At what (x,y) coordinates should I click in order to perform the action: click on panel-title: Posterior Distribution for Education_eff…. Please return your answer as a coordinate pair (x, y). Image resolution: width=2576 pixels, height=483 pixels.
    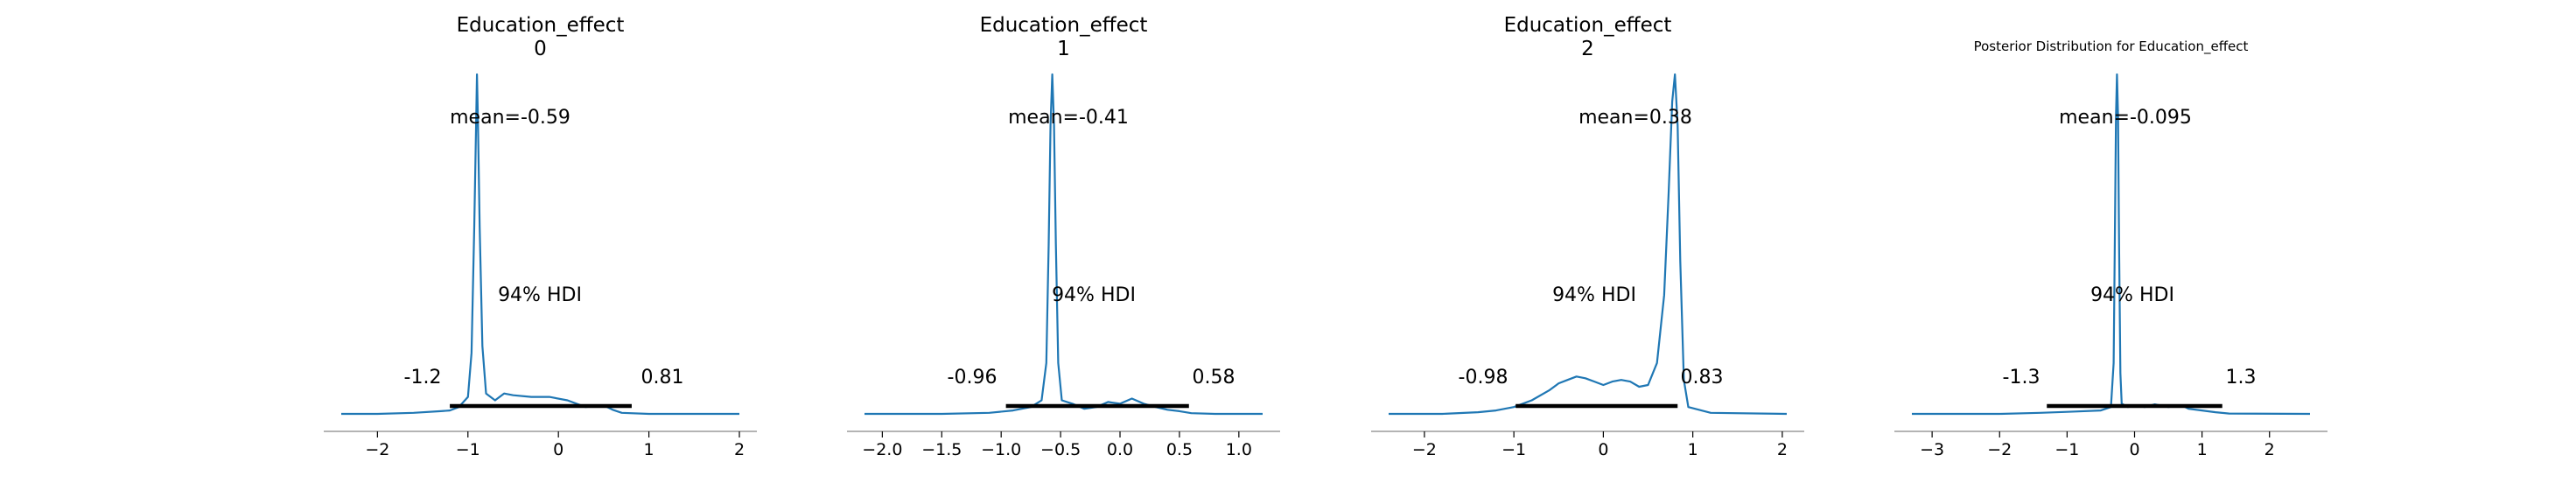
    Looking at the image, I should click on (2111, 46).